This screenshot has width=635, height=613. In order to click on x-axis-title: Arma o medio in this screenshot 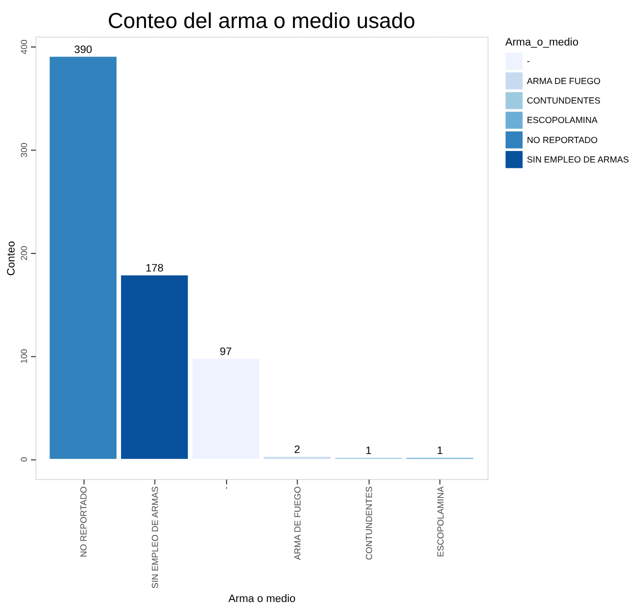, I will do `click(262, 598)`.